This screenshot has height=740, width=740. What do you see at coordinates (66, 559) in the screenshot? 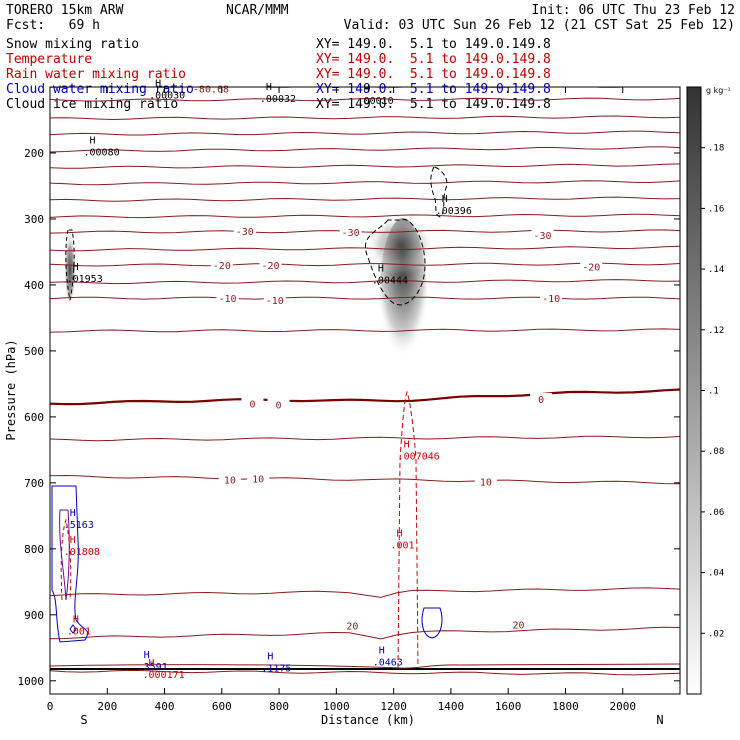
I see `rain-contour-west` at bounding box center [66, 559].